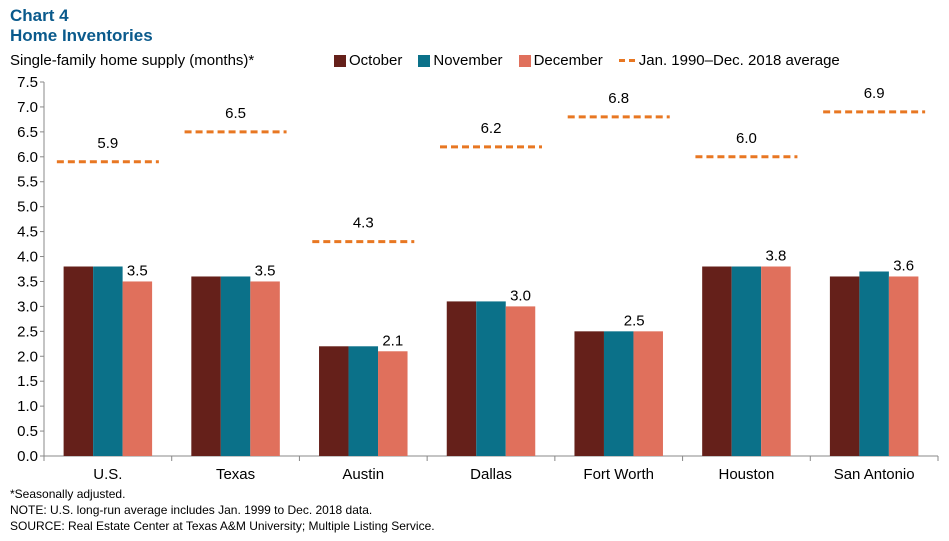  What do you see at coordinates (392, 340) in the screenshot?
I see `data-label: 2.1` at bounding box center [392, 340].